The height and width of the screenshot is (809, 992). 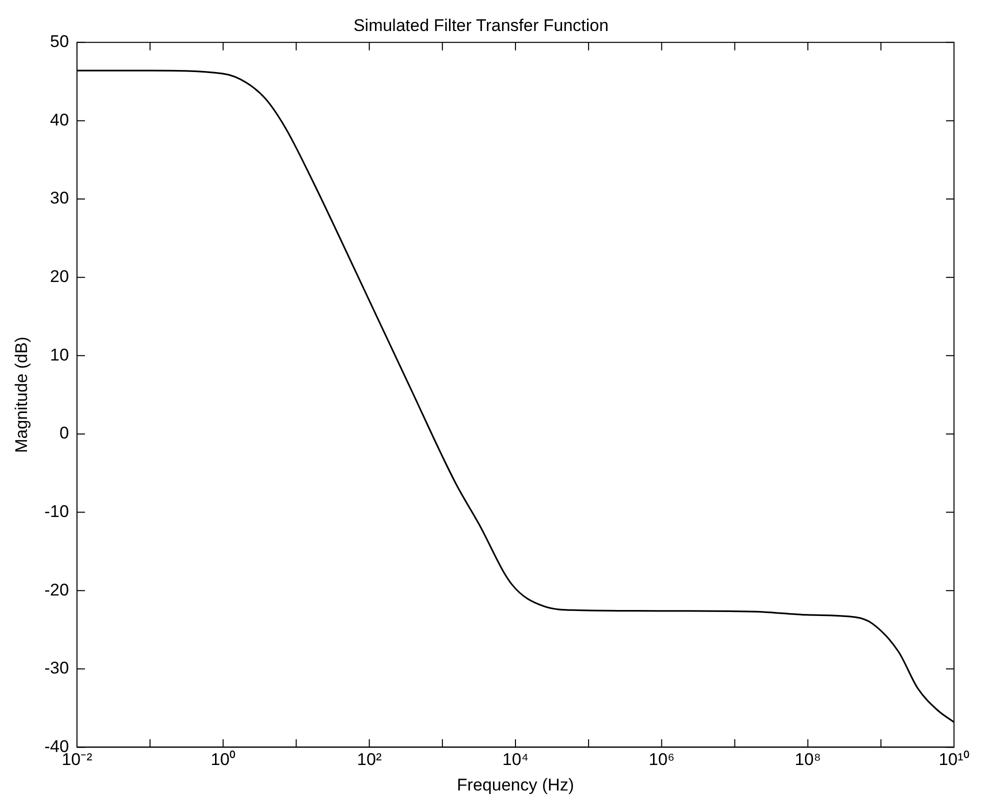 I want to click on y-tick-label: 40, so click(x=59, y=120).